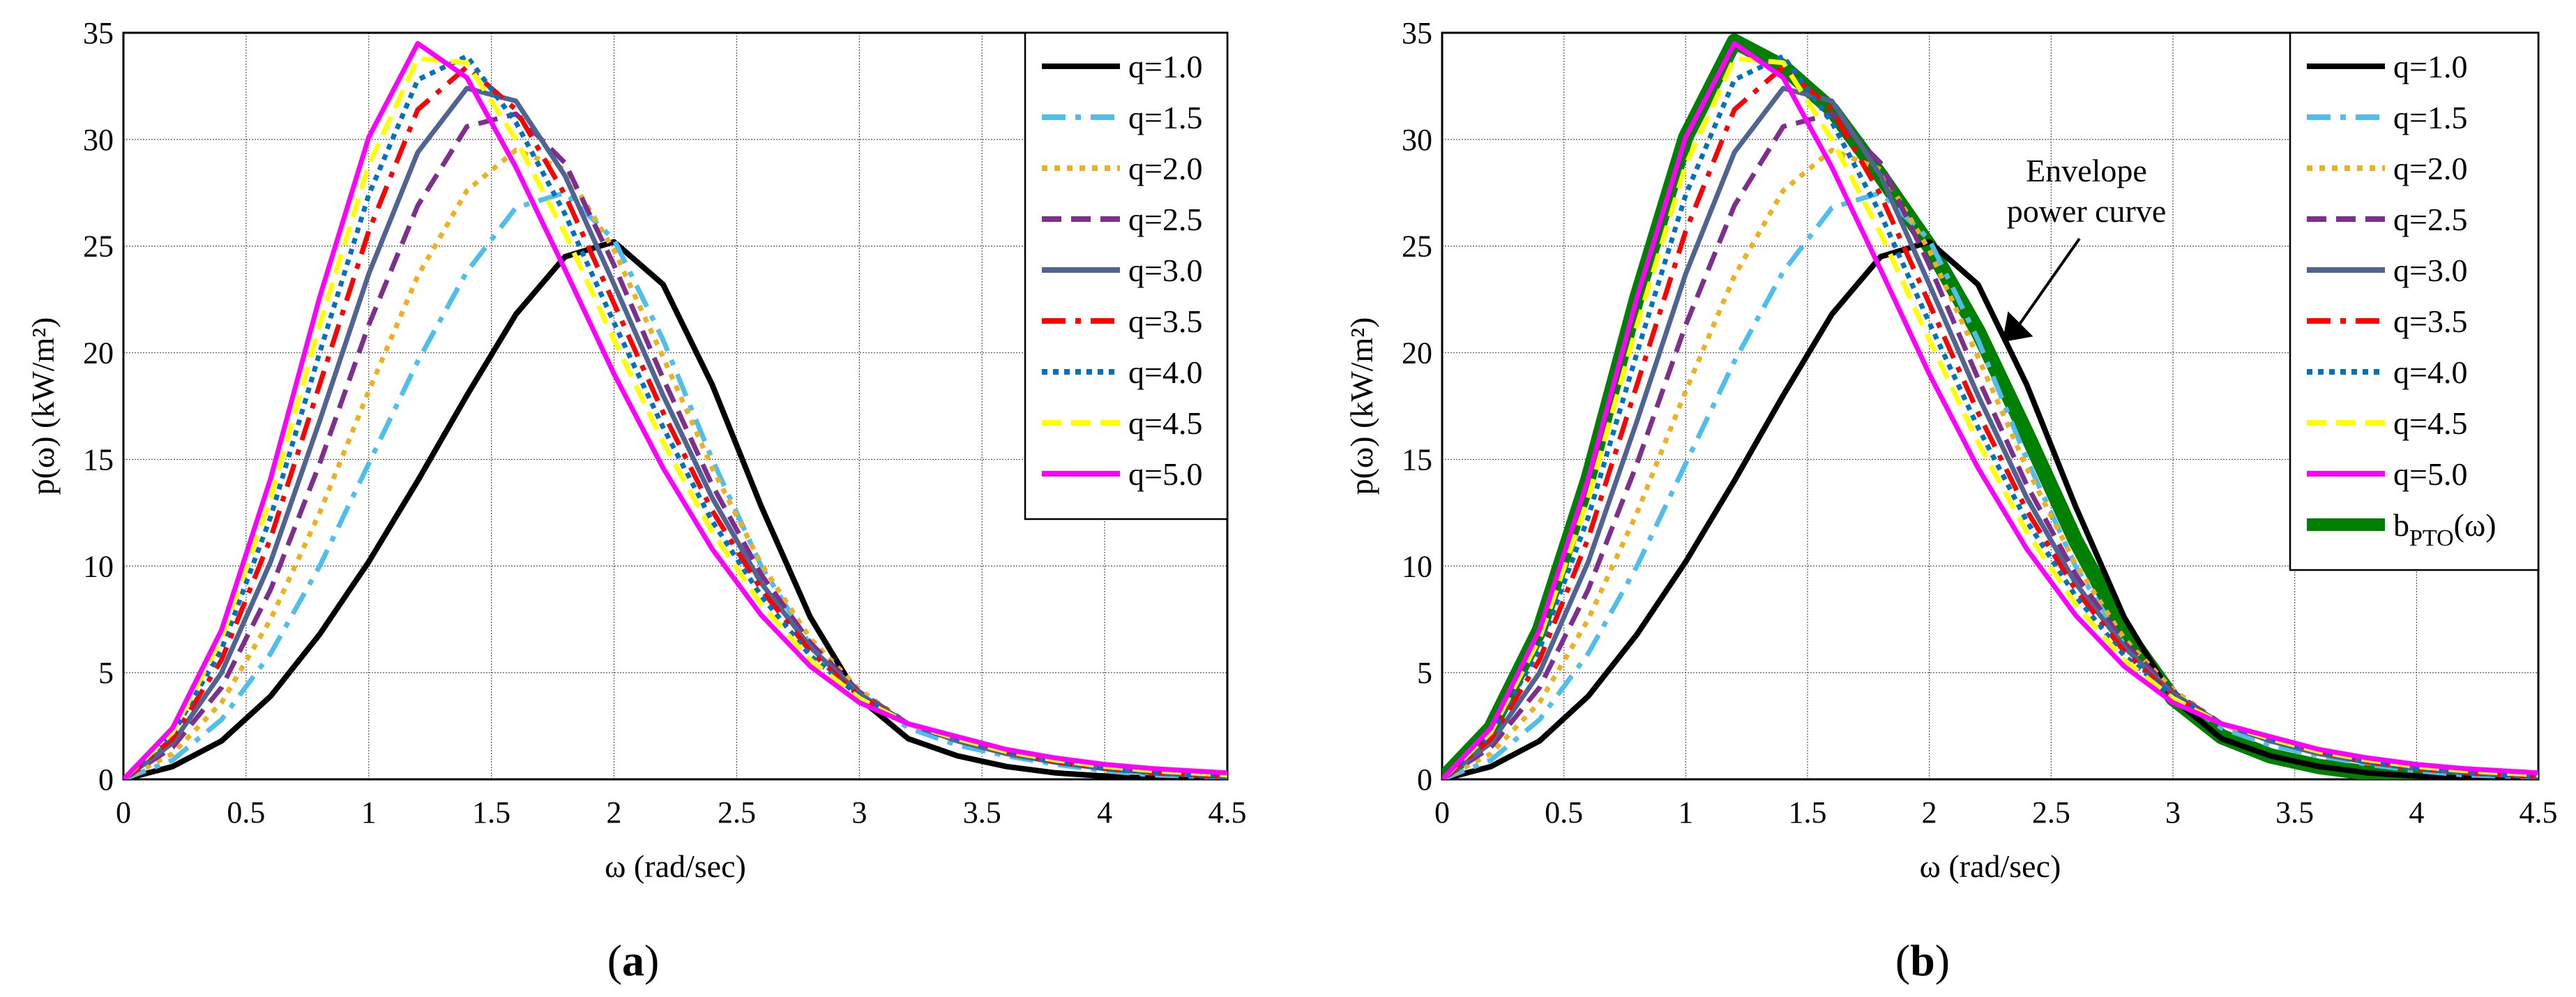  I want to click on annotation-text: power curve, so click(2087, 211).